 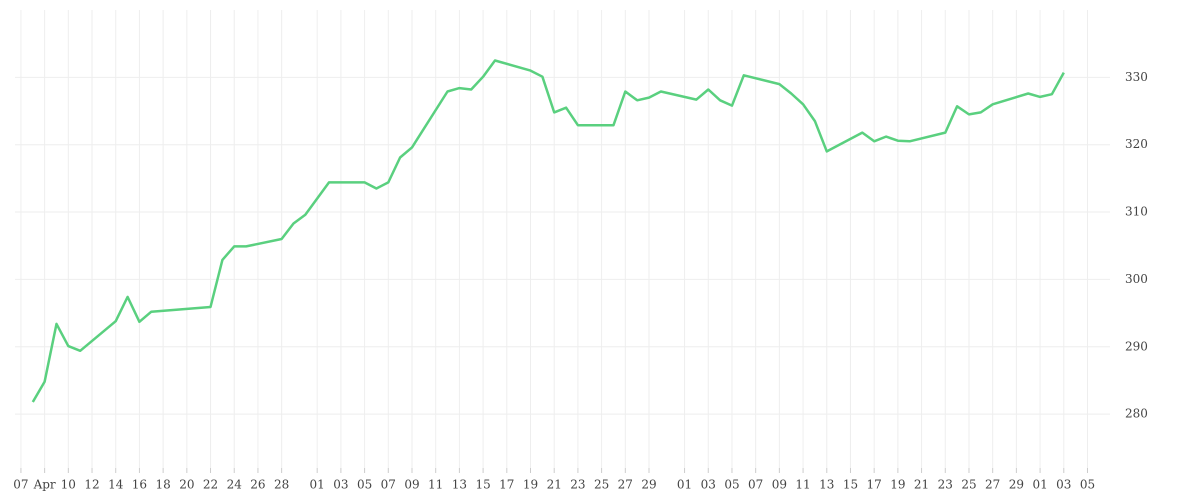 What do you see at coordinates (1136, 77) in the screenshot?
I see `y-tick-label: 330` at bounding box center [1136, 77].